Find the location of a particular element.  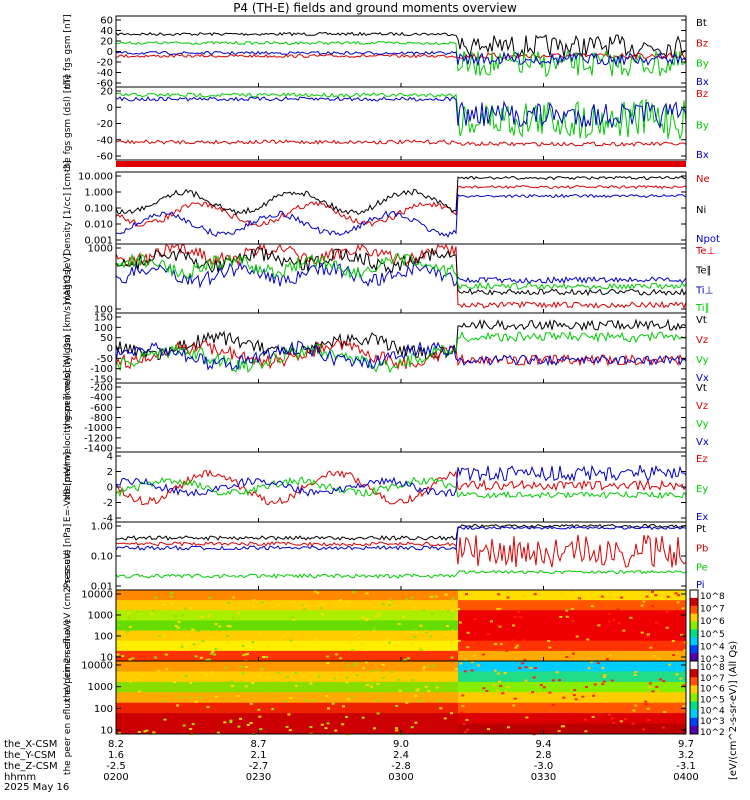

y-tick-label: 2 is located at coordinates (110, 472).